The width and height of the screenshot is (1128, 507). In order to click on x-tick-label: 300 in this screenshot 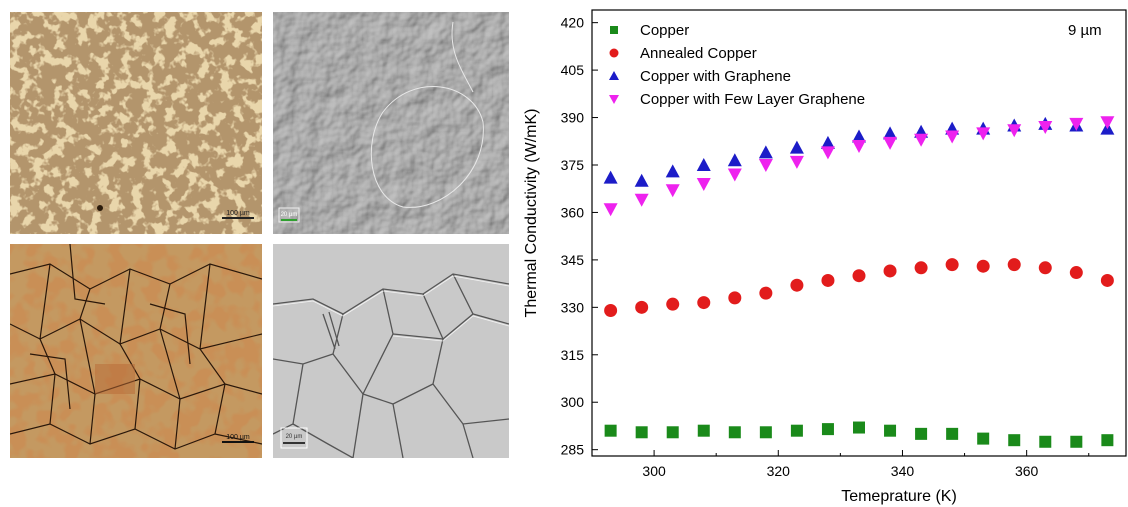, I will do `click(654, 471)`.